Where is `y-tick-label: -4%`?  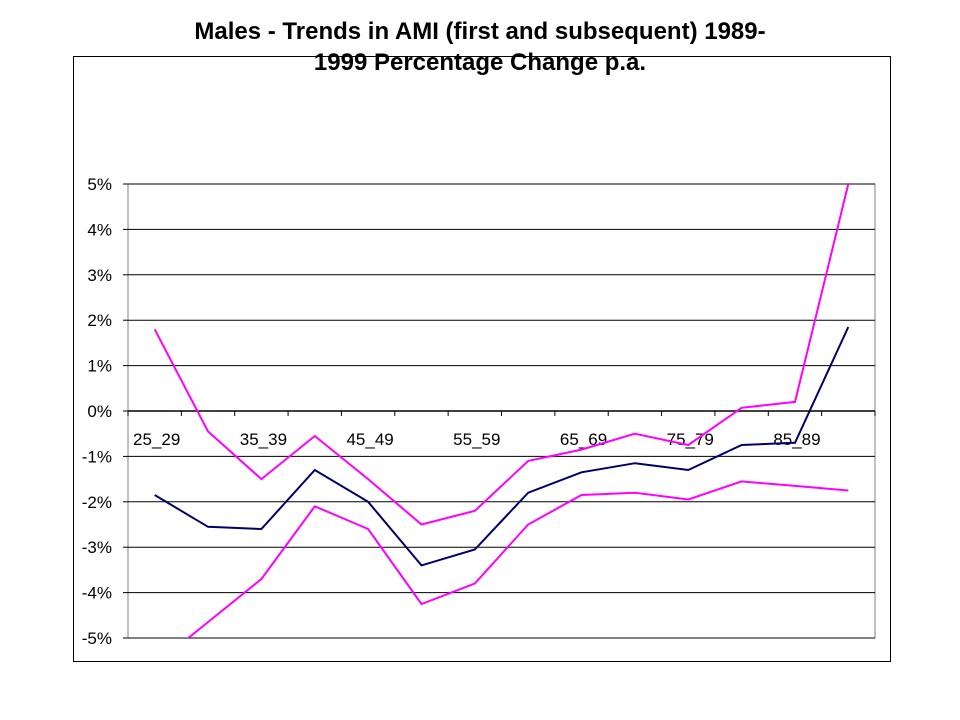
y-tick-label: -4% is located at coordinates (97, 593).